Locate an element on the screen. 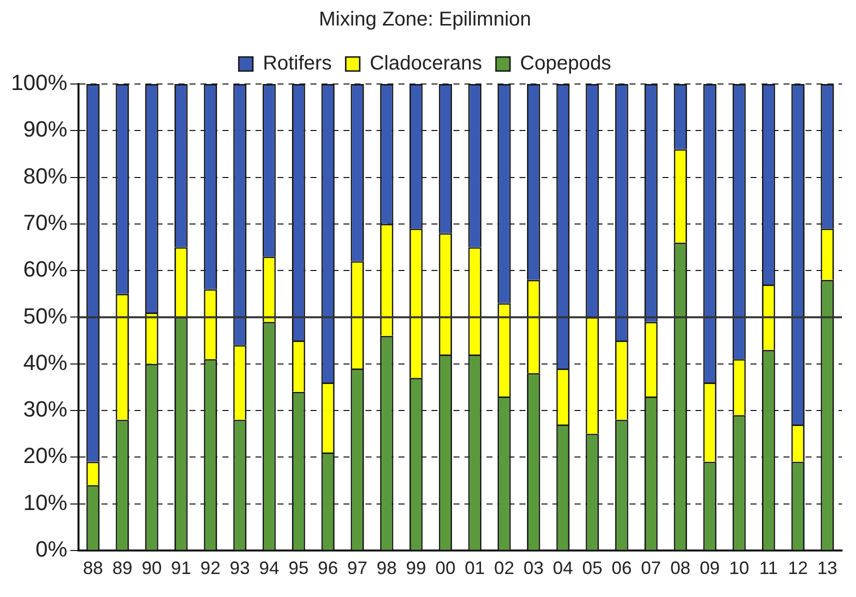 The image size is (856, 597). legend-label: Copepods is located at coordinates (566, 63).